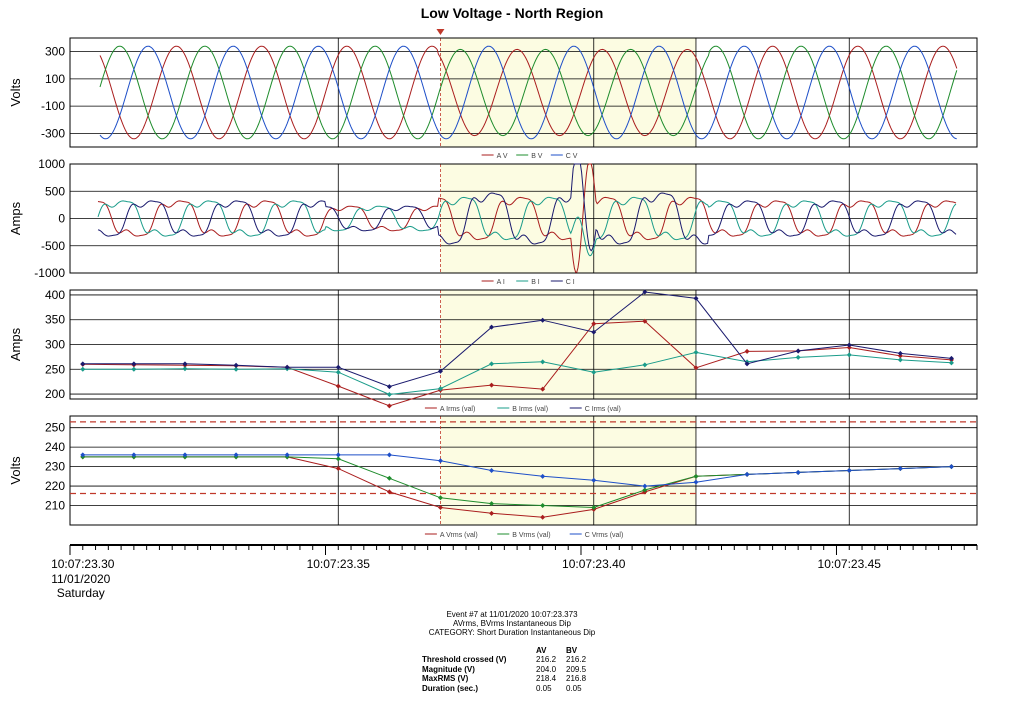 This screenshot has height=708, width=1024. Describe the element at coordinates (530, 409) in the screenshot. I see `legend-entry: B Irms (val)` at that location.